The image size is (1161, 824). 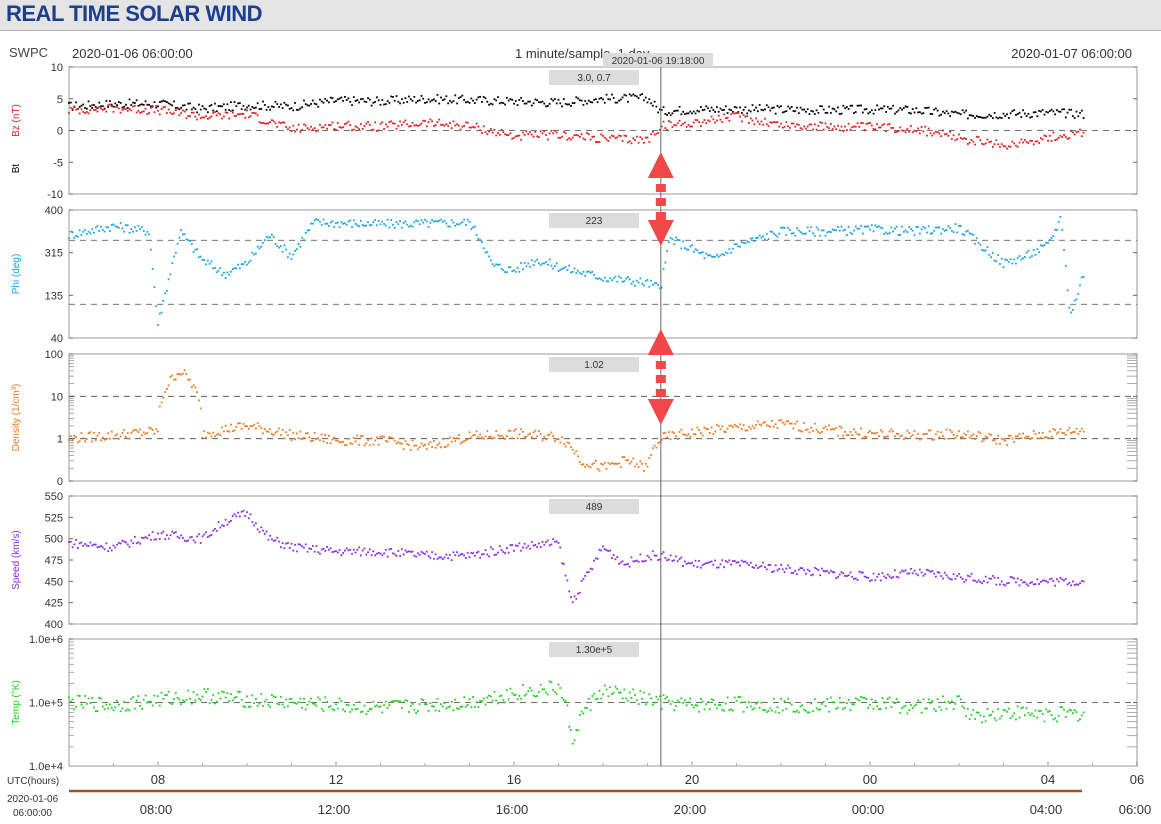 What do you see at coordinates (594, 365) in the screenshot?
I see `cursor-value-label: 1.02` at bounding box center [594, 365].